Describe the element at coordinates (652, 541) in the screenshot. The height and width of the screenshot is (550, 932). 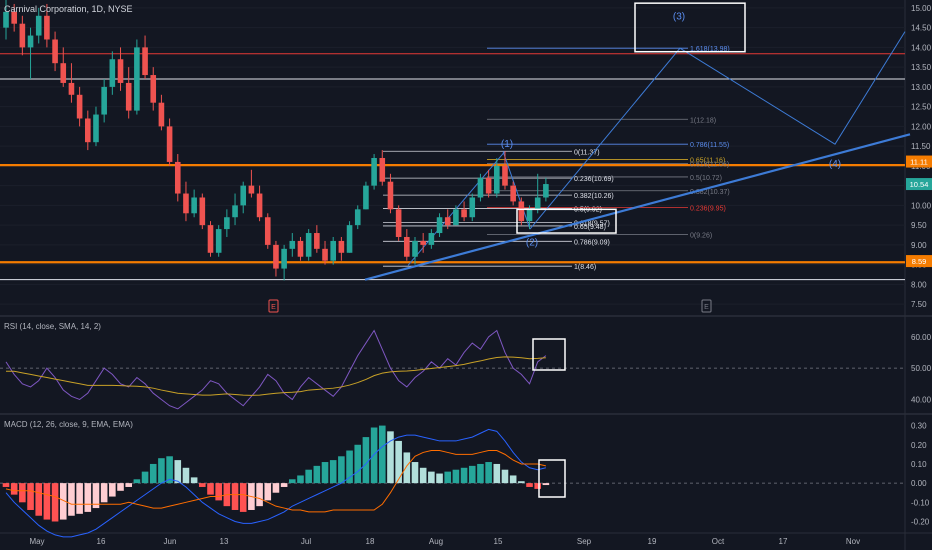
I see `time-tick-label: 19` at that location.